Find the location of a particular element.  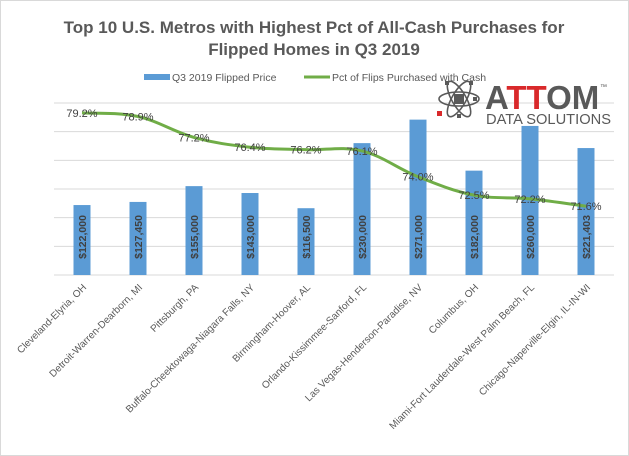

line-data-label: 77.2% is located at coordinates (193, 138).